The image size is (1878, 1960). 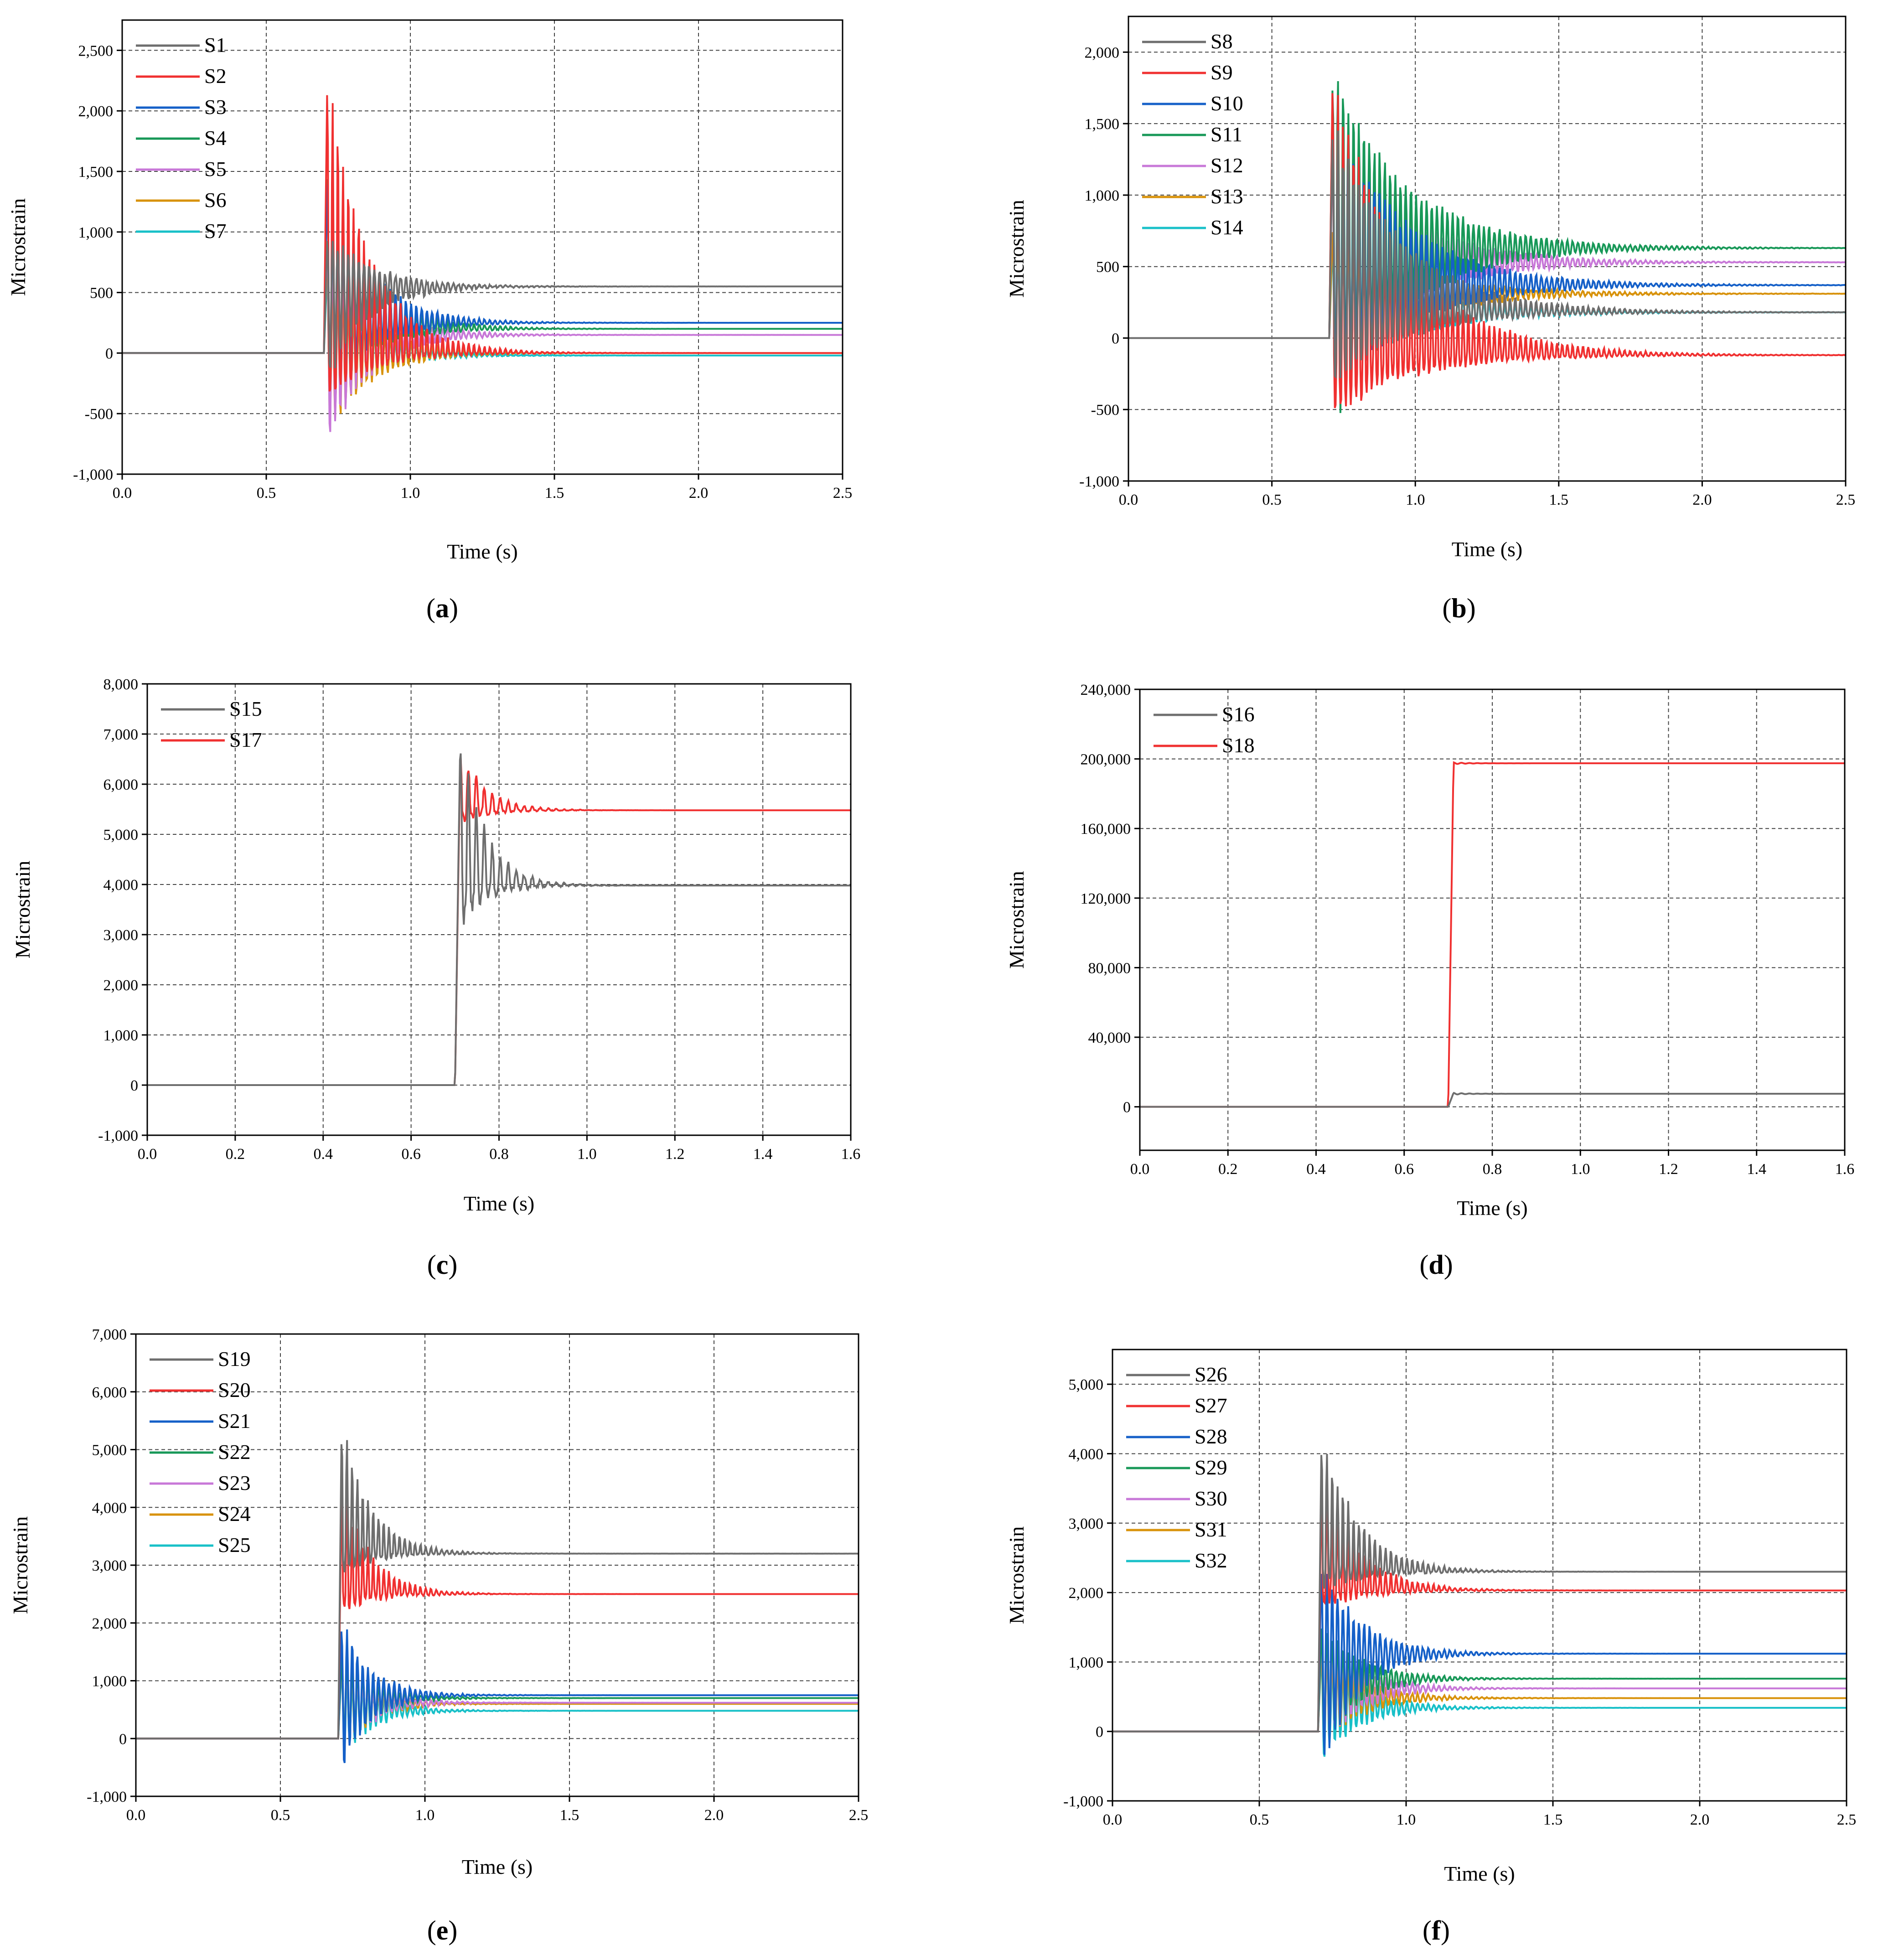 I want to click on legend-label-s5: S5, so click(x=215, y=169).